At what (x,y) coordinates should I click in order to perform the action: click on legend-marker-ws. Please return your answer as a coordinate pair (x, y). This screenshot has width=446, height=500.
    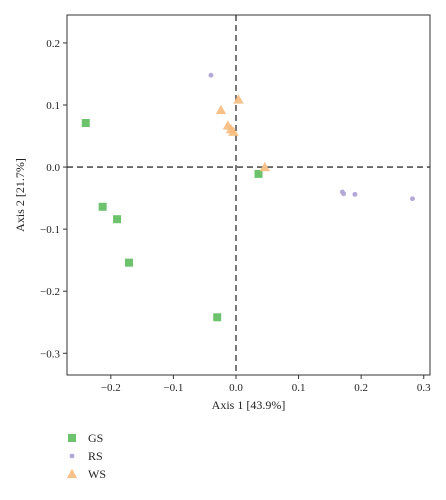
    Looking at the image, I should click on (72, 473).